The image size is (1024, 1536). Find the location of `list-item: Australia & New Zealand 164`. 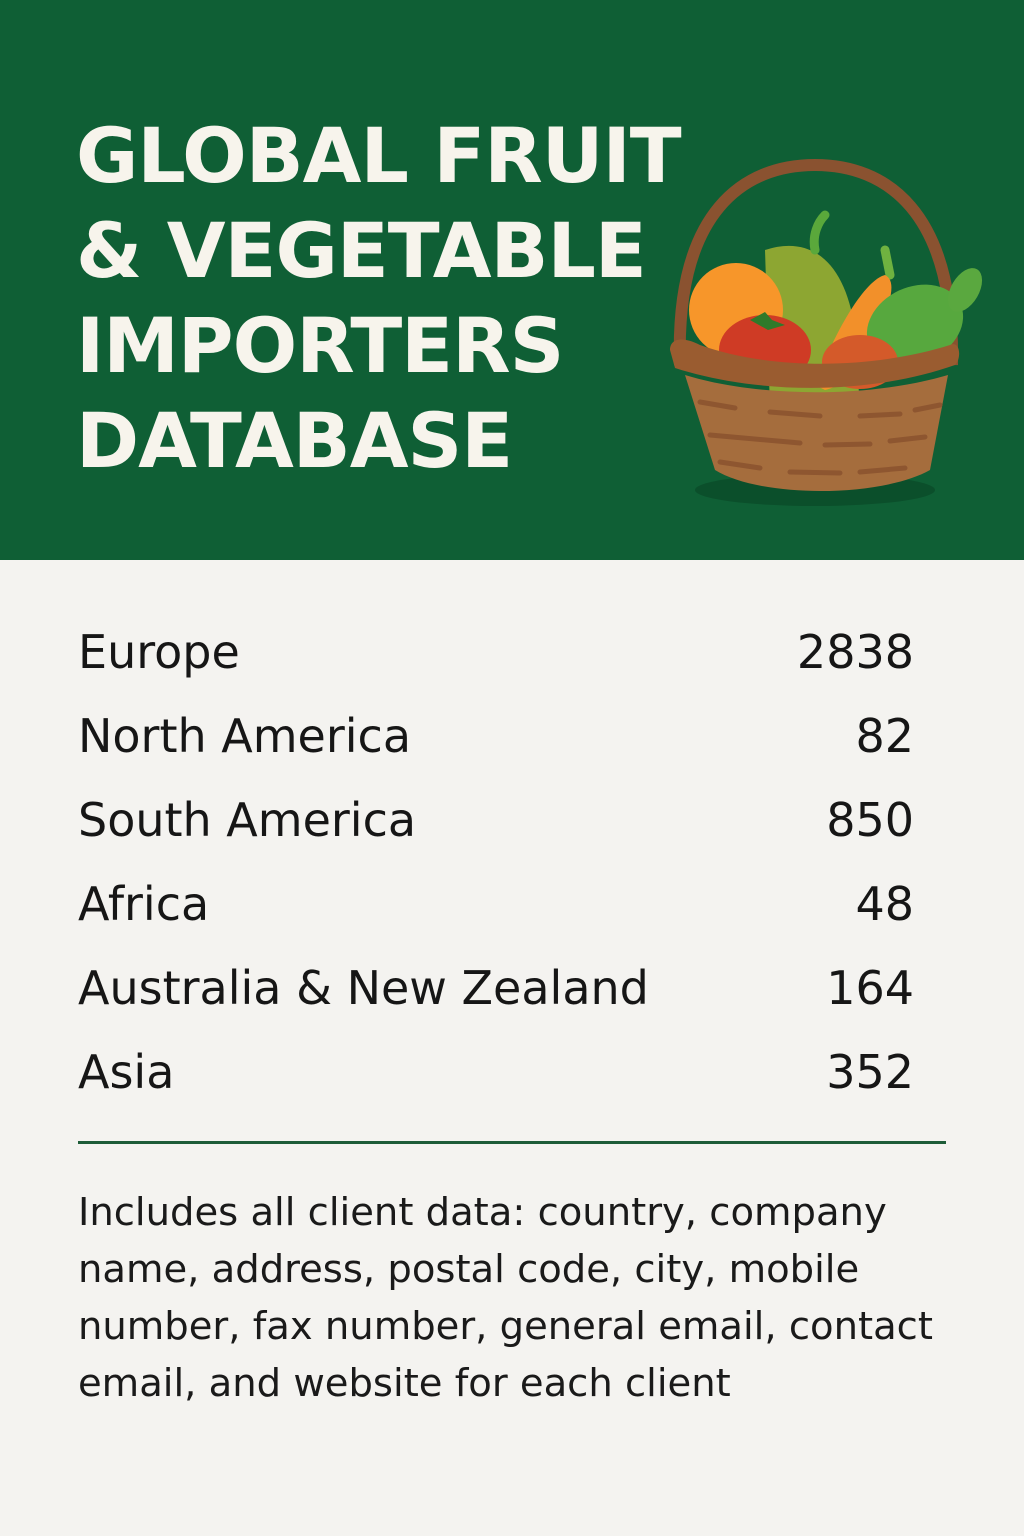

list-item: Australia & New Zealand 164 is located at coordinates (496, 988).